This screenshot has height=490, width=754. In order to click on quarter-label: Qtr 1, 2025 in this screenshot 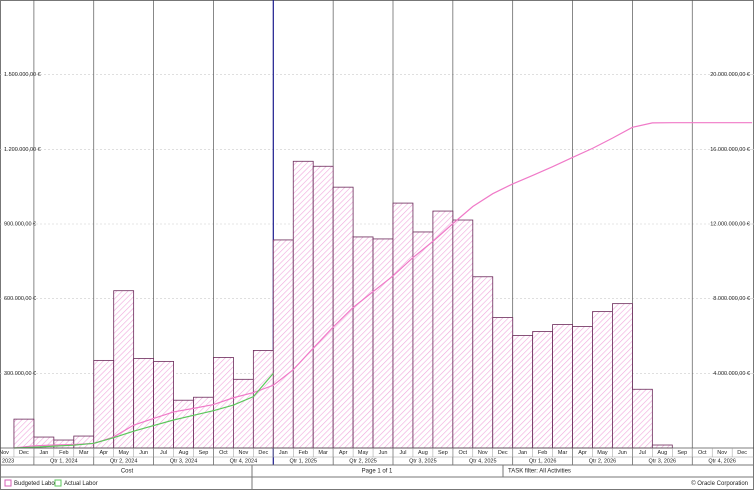, I will do `click(303, 461)`.